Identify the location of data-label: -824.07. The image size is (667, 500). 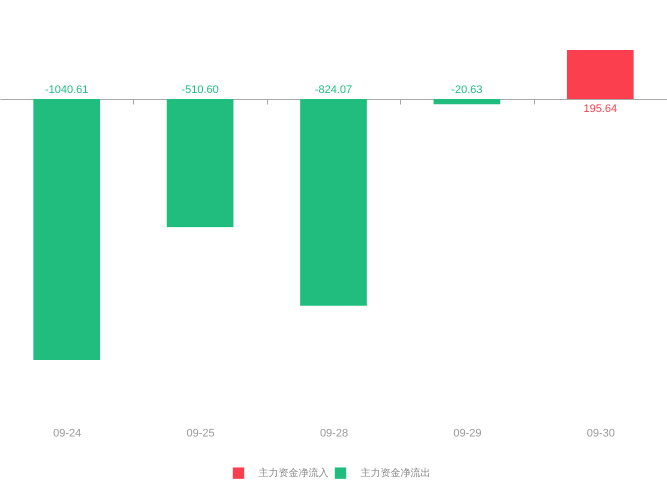
(333, 90).